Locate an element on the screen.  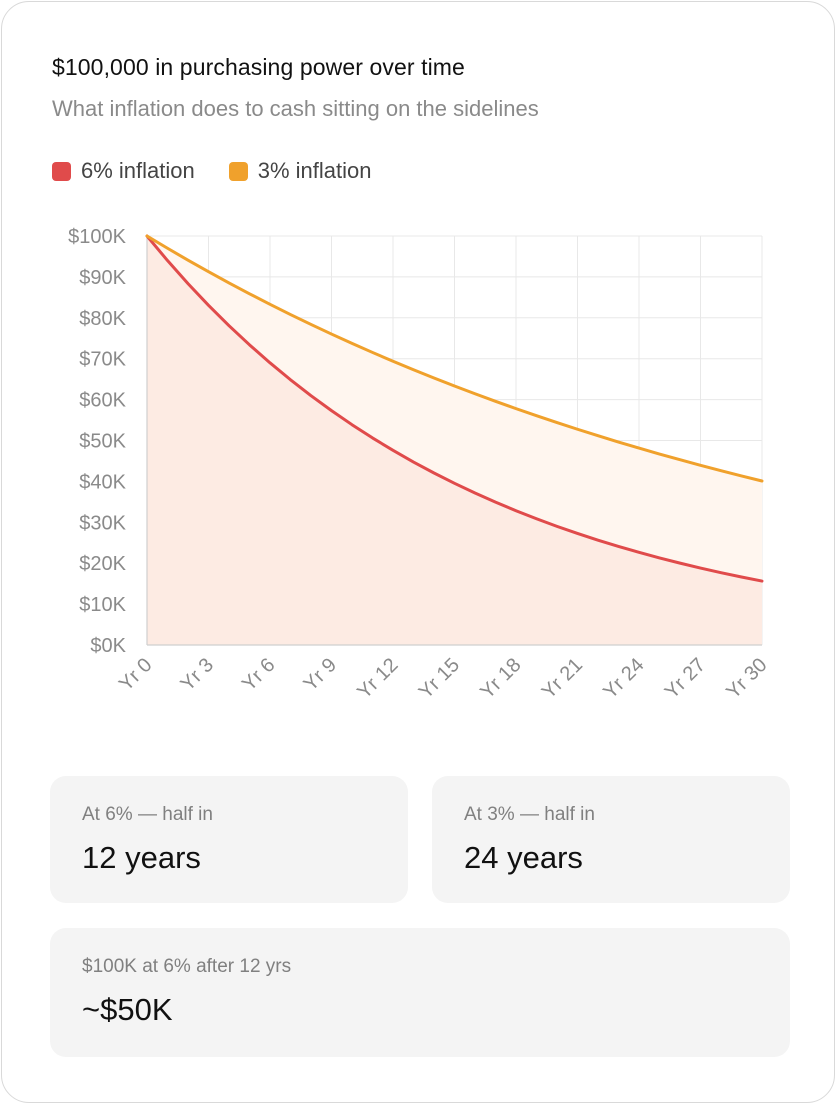
legend: 6% inflation 3% inflation is located at coordinates (229, 171).